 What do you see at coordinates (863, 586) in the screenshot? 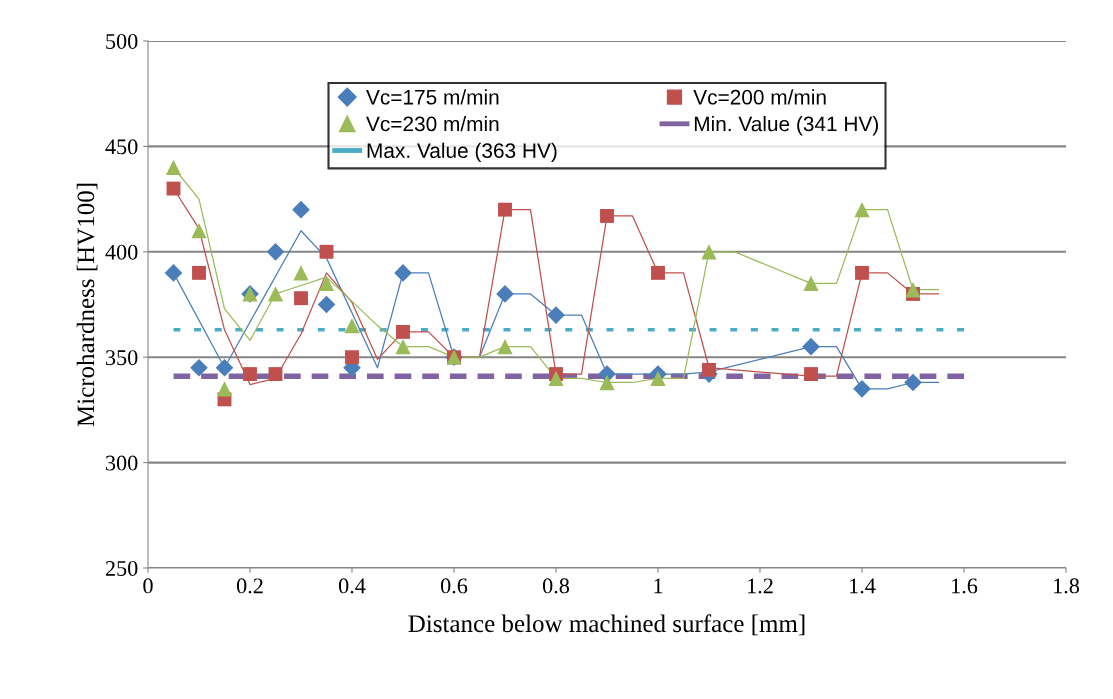
I see `x-tick-label: 1.4` at bounding box center [863, 586].